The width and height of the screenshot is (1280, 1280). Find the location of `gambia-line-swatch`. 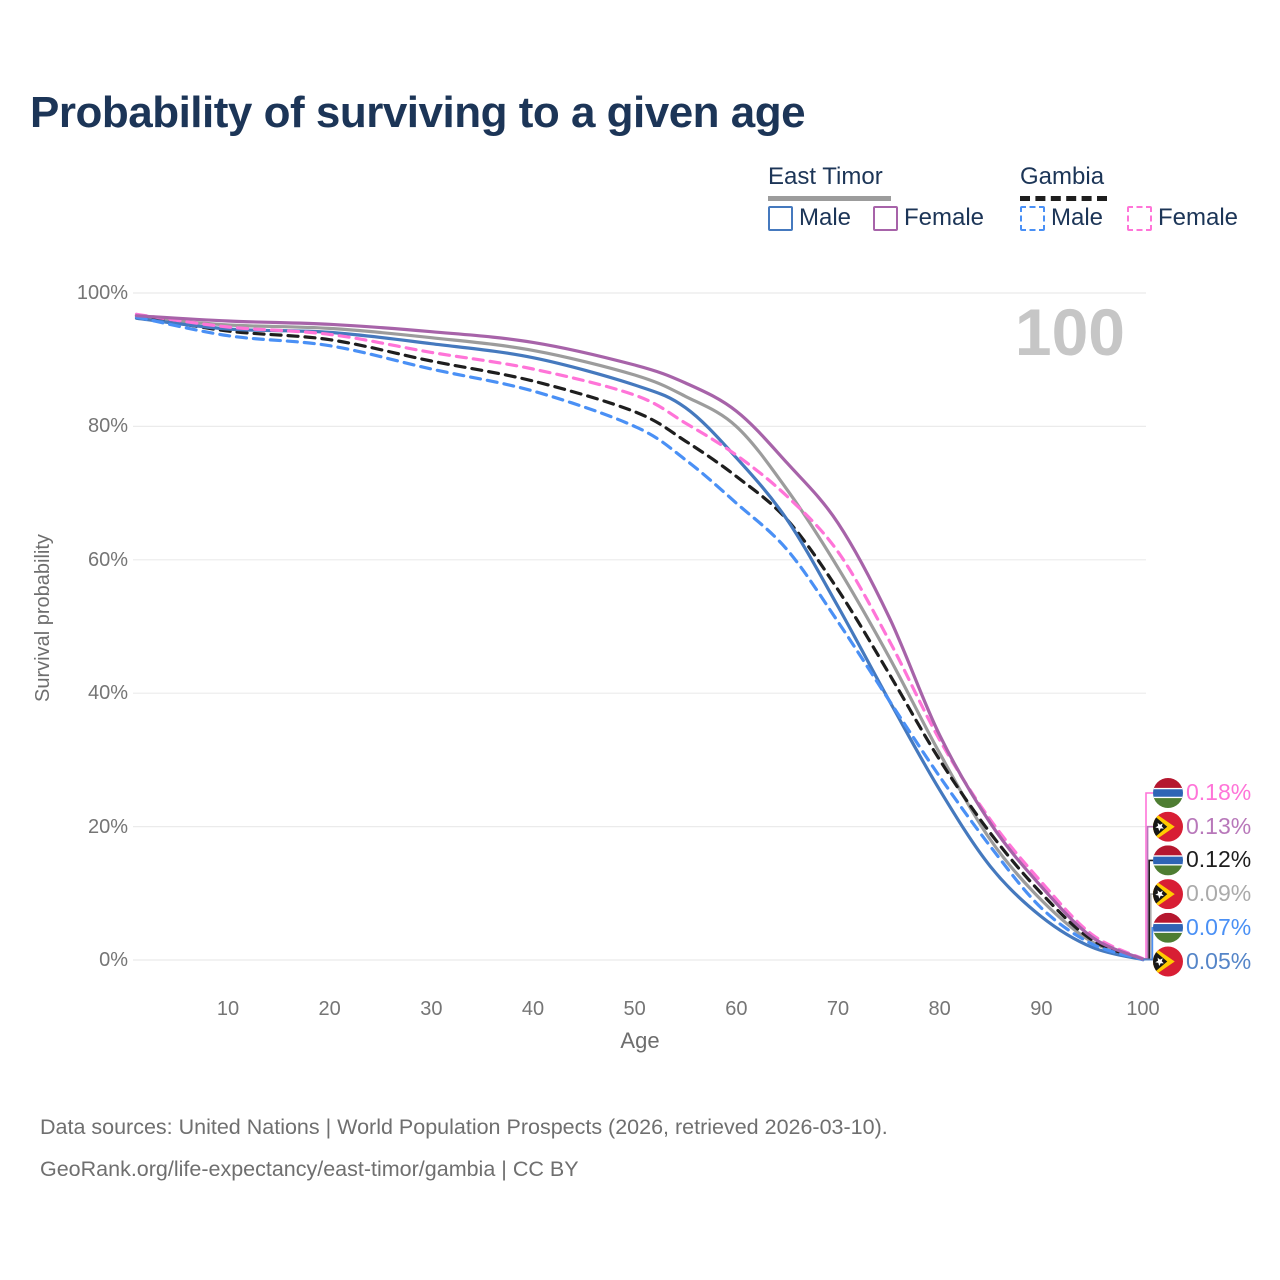

gambia-line-swatch is located at coordinates (1063, 198).